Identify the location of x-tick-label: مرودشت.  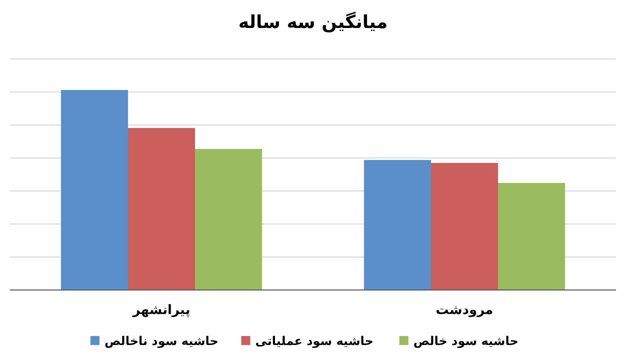
(465, 310).